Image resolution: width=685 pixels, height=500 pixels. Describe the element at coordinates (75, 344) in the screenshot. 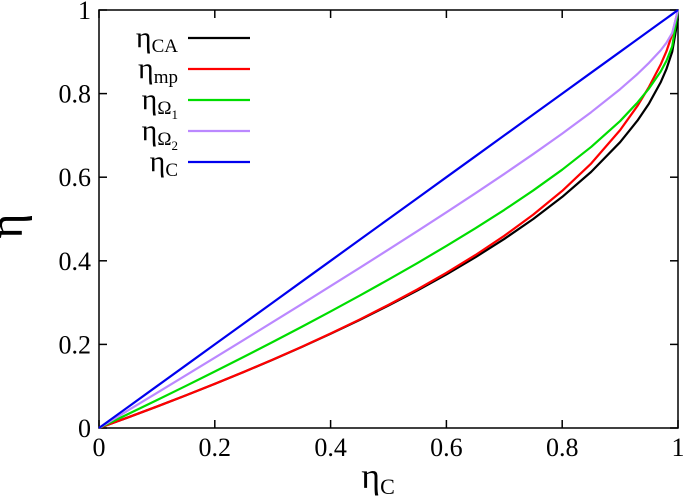

I see `y-tick-label: 0.2` at that location.